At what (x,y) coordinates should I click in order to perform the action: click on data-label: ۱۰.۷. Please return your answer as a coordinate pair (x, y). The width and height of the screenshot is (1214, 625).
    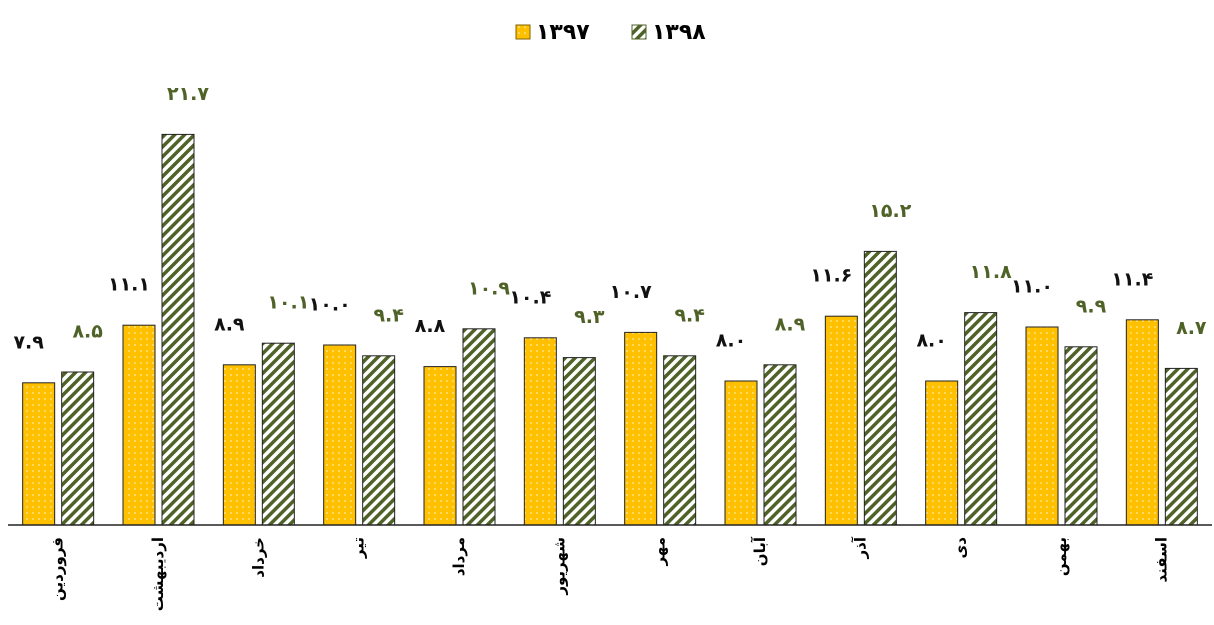
    Looking at the image, I should click on (631, 292).